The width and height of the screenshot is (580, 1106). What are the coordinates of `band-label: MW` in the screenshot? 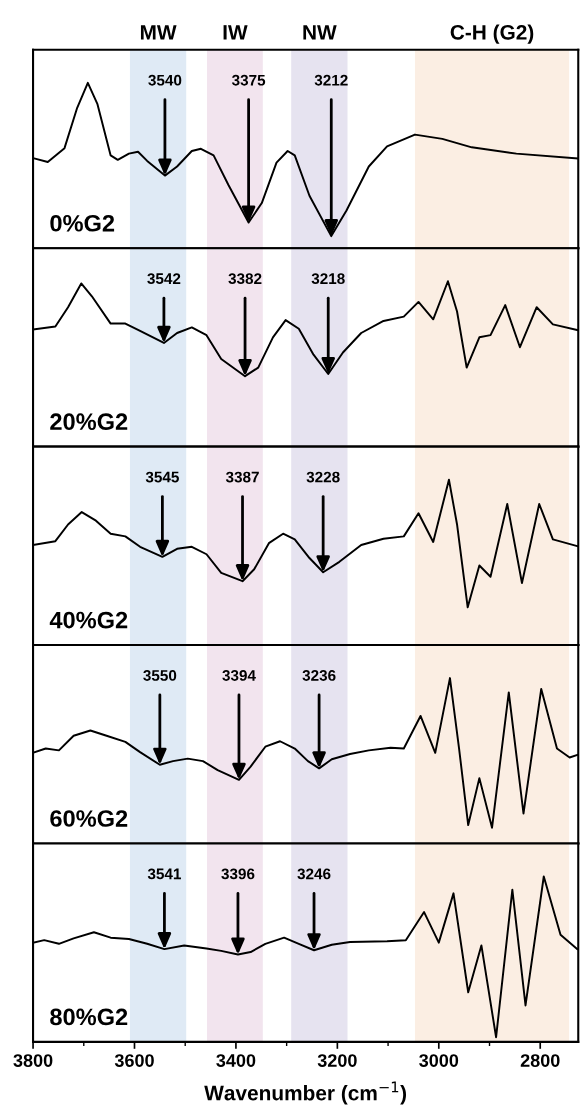 It's located at (158, 32).